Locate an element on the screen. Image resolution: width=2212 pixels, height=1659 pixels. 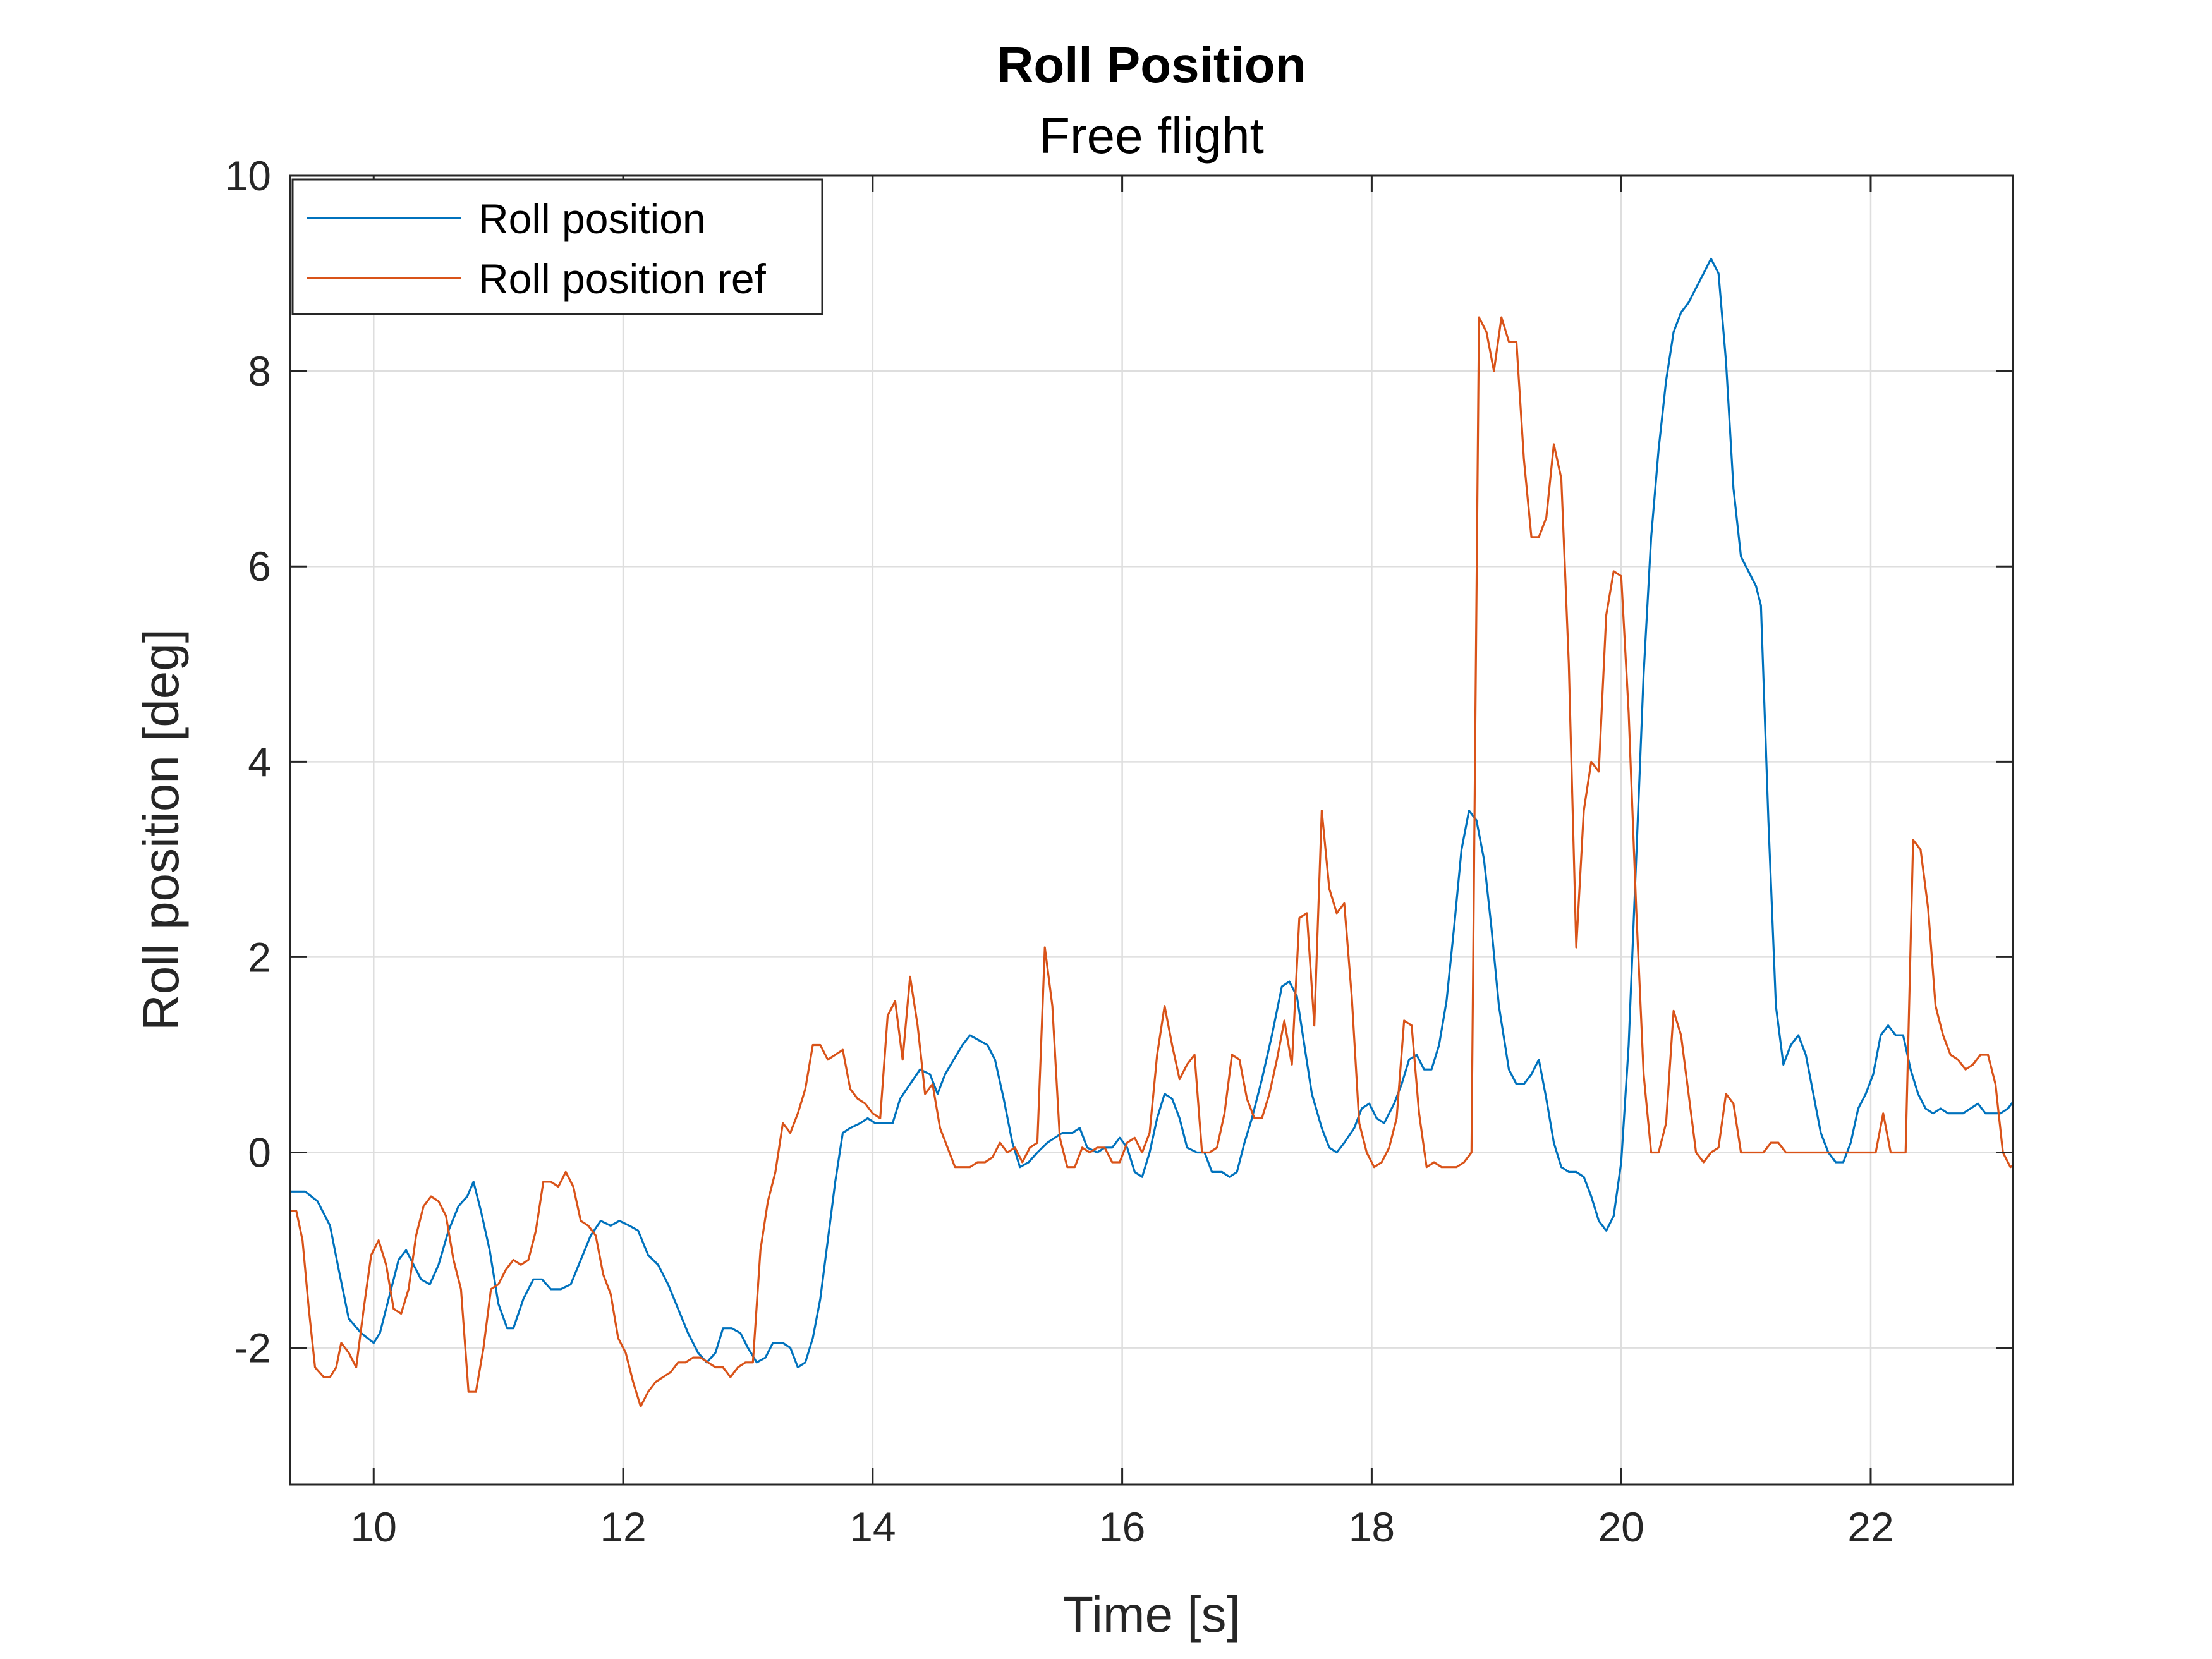
chart-title: Roll Position is located at coordinates (1151, 65).